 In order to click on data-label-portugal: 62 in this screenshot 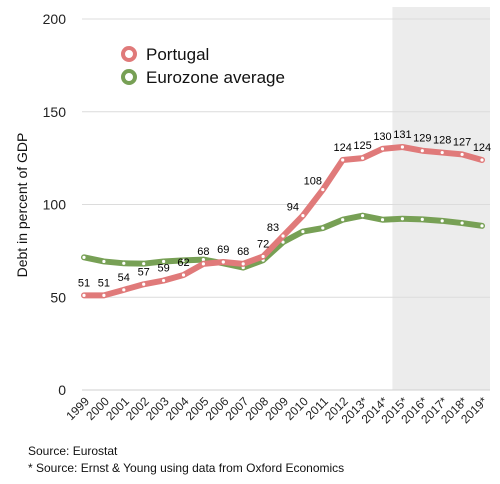, I will do `click(183, 263)`.